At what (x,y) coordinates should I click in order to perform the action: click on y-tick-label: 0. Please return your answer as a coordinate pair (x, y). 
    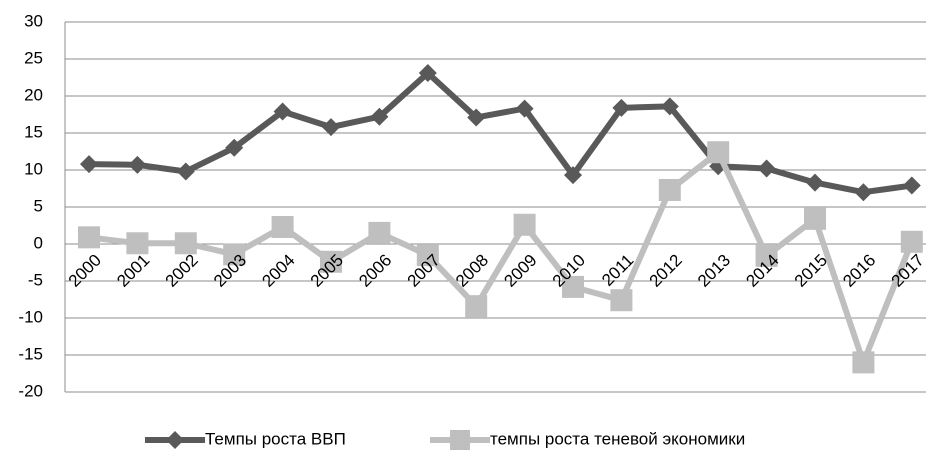
    Looking at the image, I should click on (38, 242).